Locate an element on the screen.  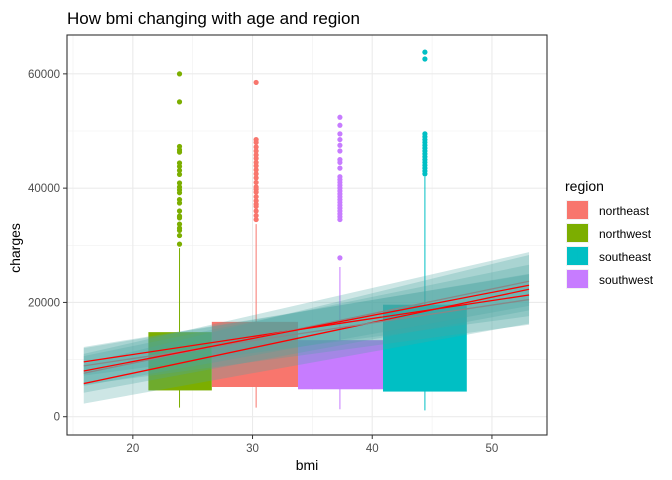
x-axis-title: bmi is located at coordinates (307, 465).